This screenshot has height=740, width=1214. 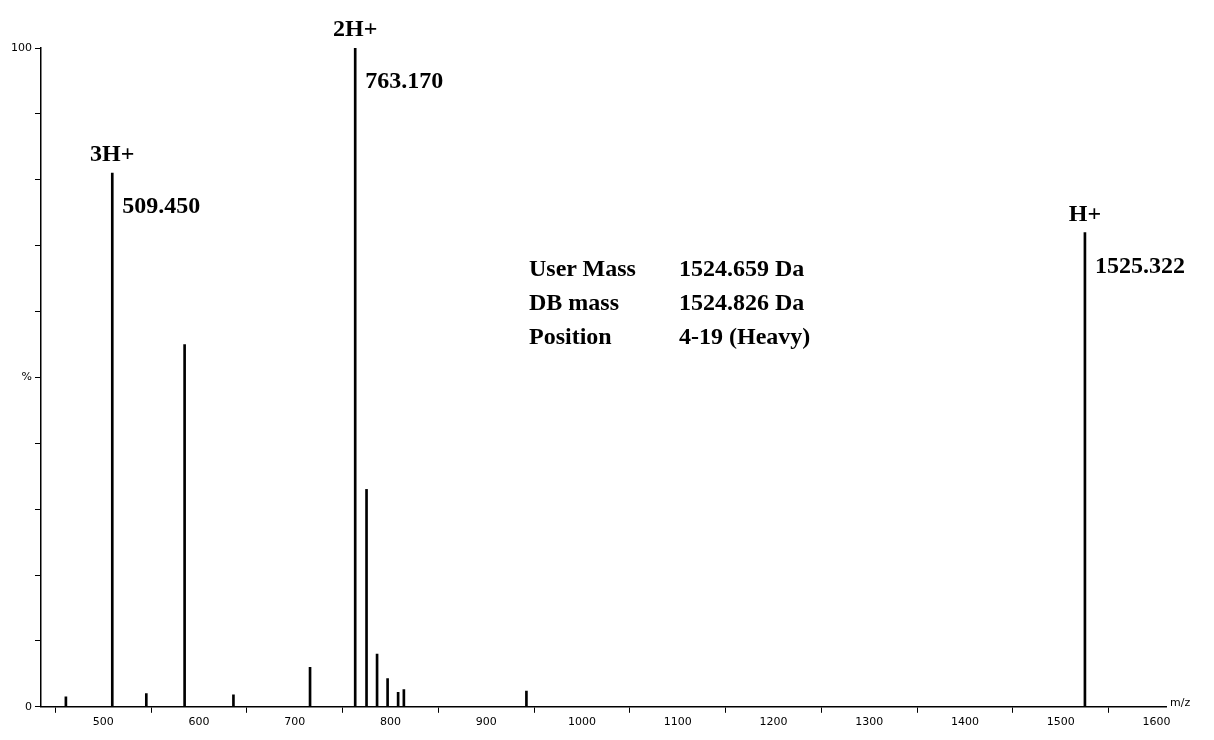 I want to click on annotation: 3H+, so click(x=112, y=153).